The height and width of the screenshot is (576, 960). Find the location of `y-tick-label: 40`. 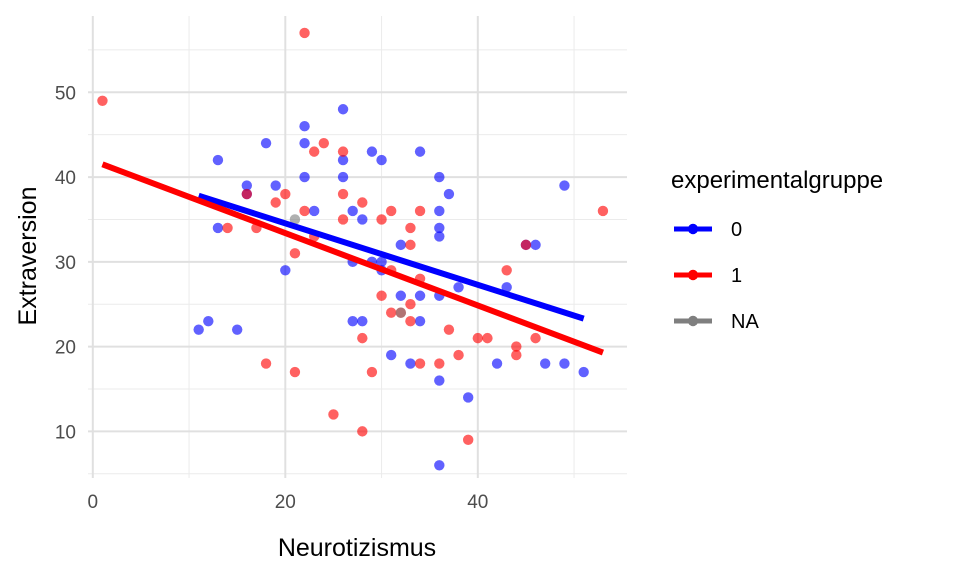

y-tick-label: 40 is located at coordinates (65, 178).